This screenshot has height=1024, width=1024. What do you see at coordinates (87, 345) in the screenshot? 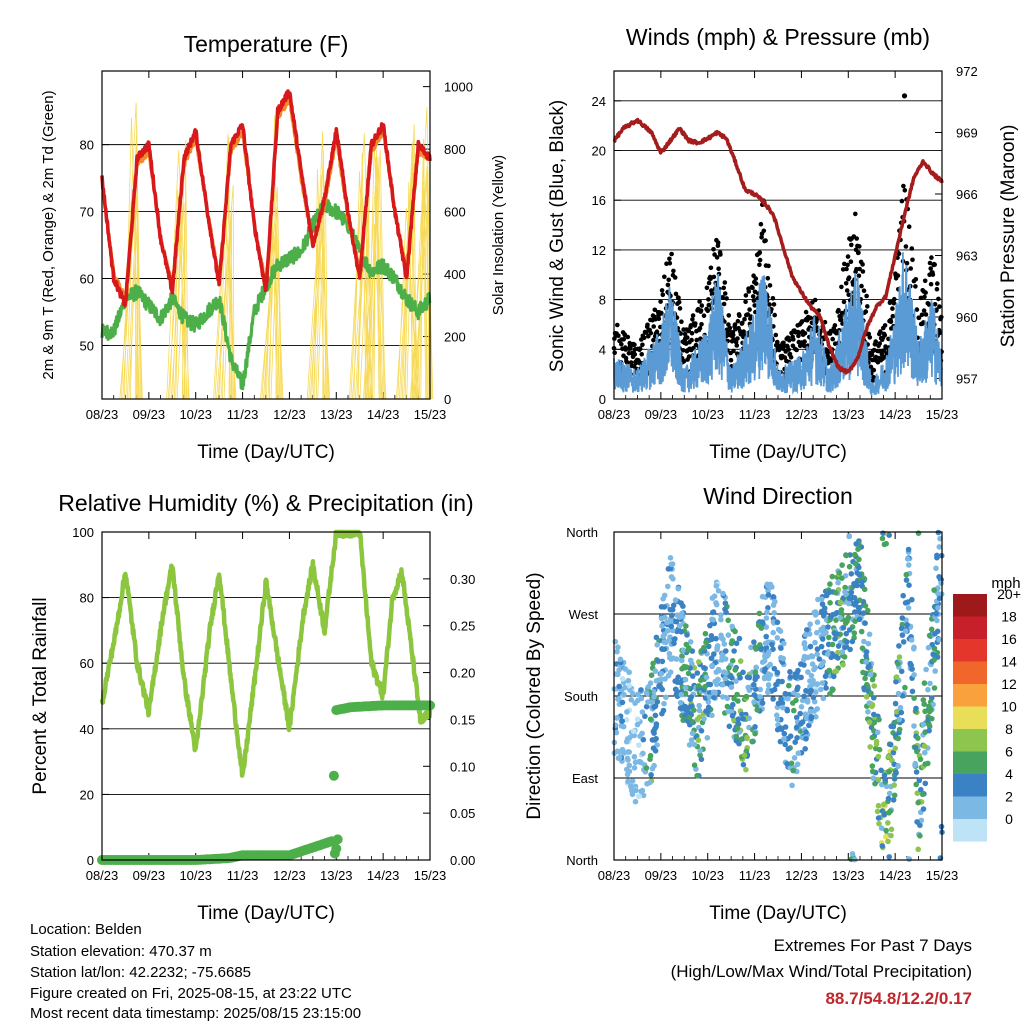
I see `y-tick-label: 50` at bounding box center [87, 345].